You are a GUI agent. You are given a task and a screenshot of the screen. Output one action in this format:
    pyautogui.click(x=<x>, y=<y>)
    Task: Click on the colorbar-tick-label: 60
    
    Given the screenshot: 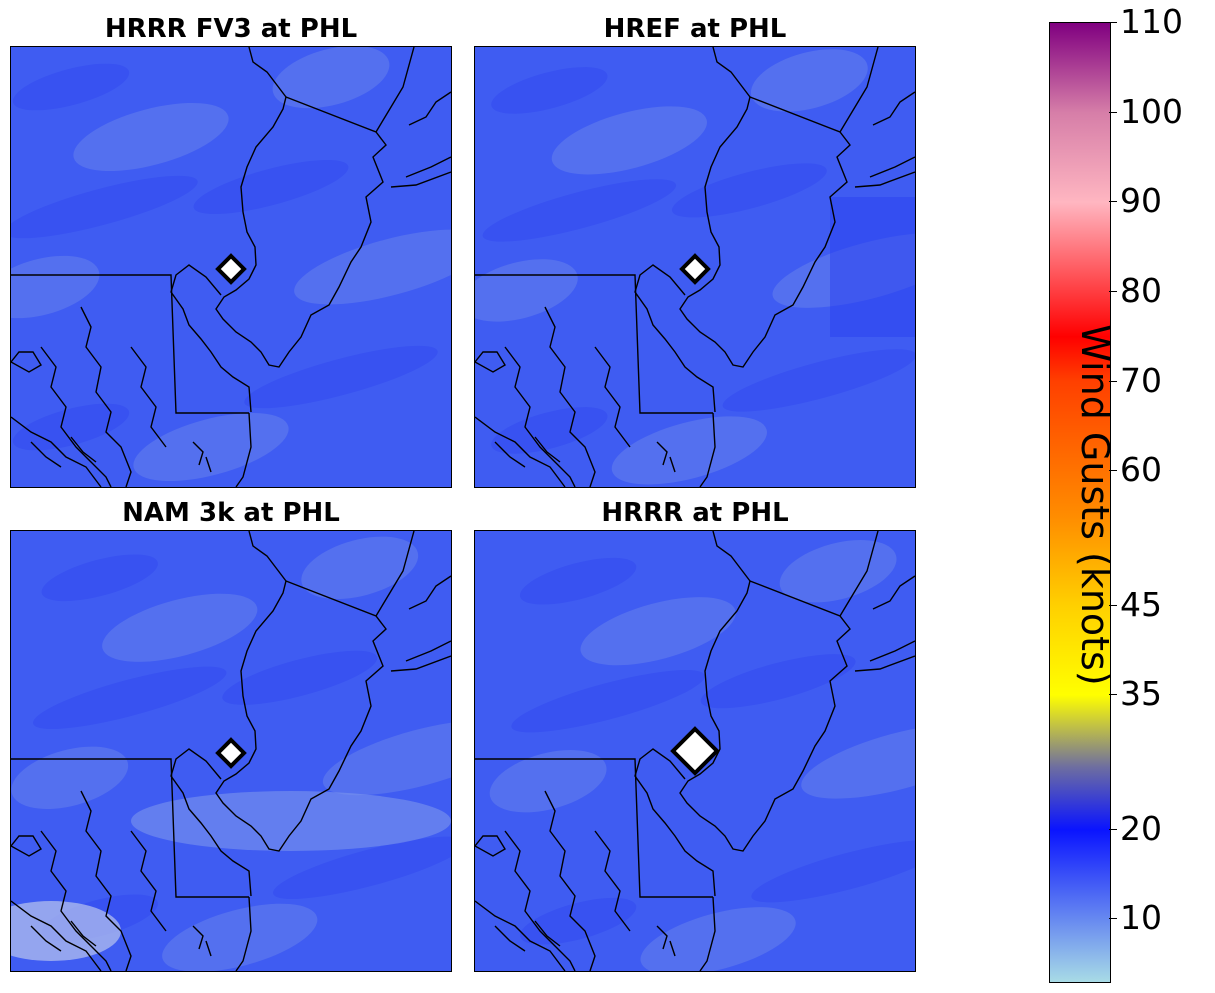 What is the action you would take?
    pyautogui.click(x=1141, y=470)
    